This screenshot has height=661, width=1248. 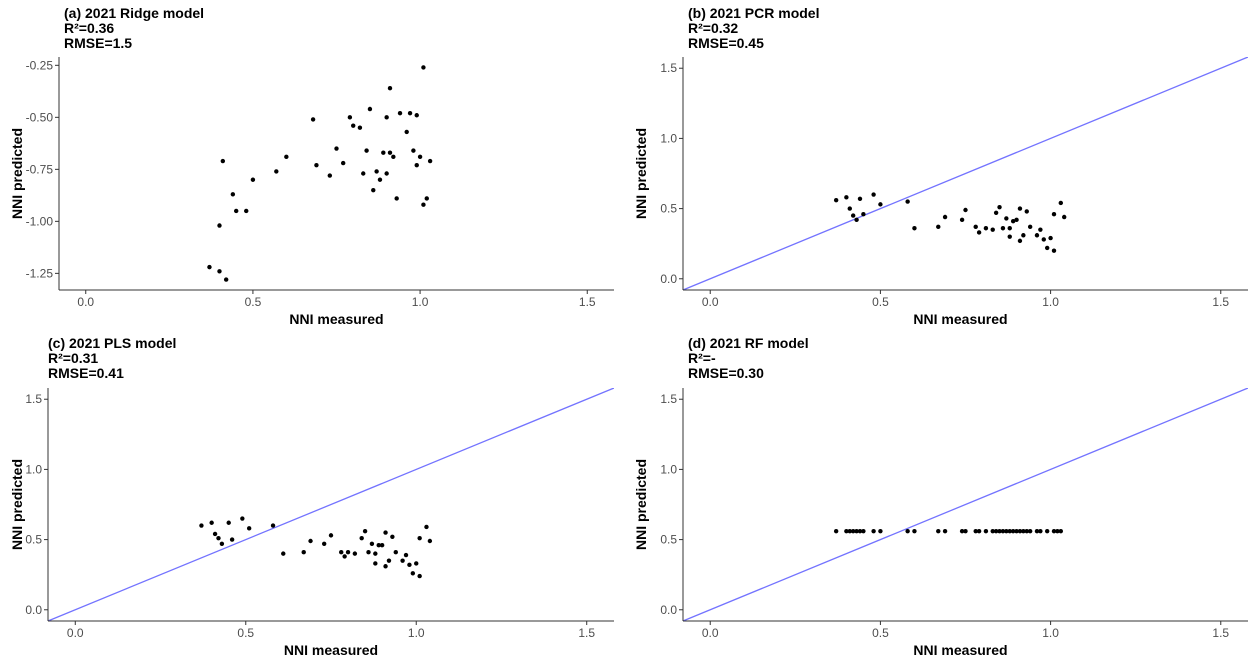 What do you see at coordinates (98, 43) in the screenshot?
I see `rmse-annotation: RMSE=1.5` at bounding box center [98, 43].